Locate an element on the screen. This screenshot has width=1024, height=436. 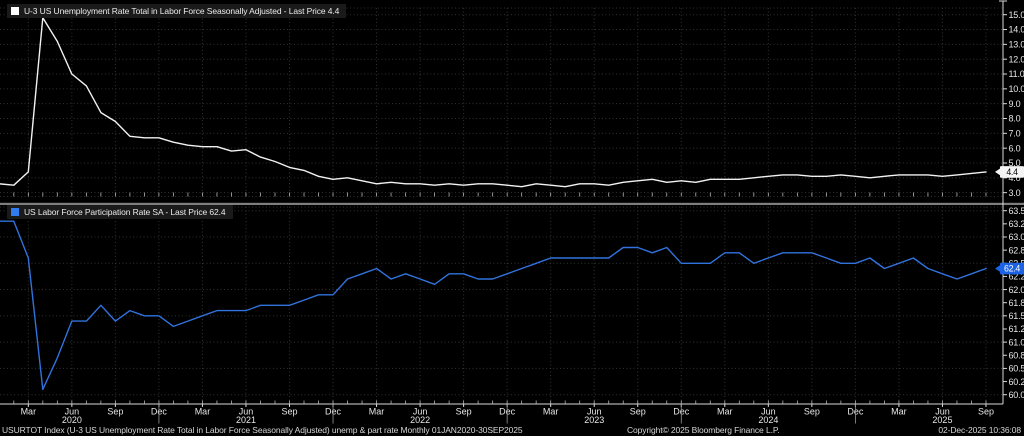
participation-series-marker-icon is located at coordinates (15, 212).